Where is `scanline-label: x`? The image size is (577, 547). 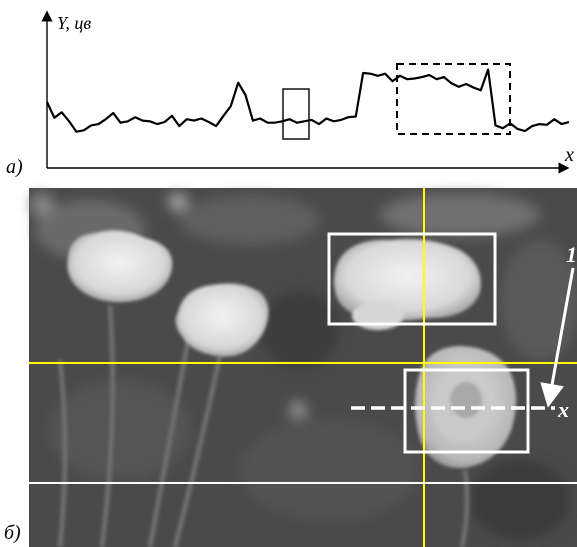 scanline-label: x is located at coordinates (563, 409).